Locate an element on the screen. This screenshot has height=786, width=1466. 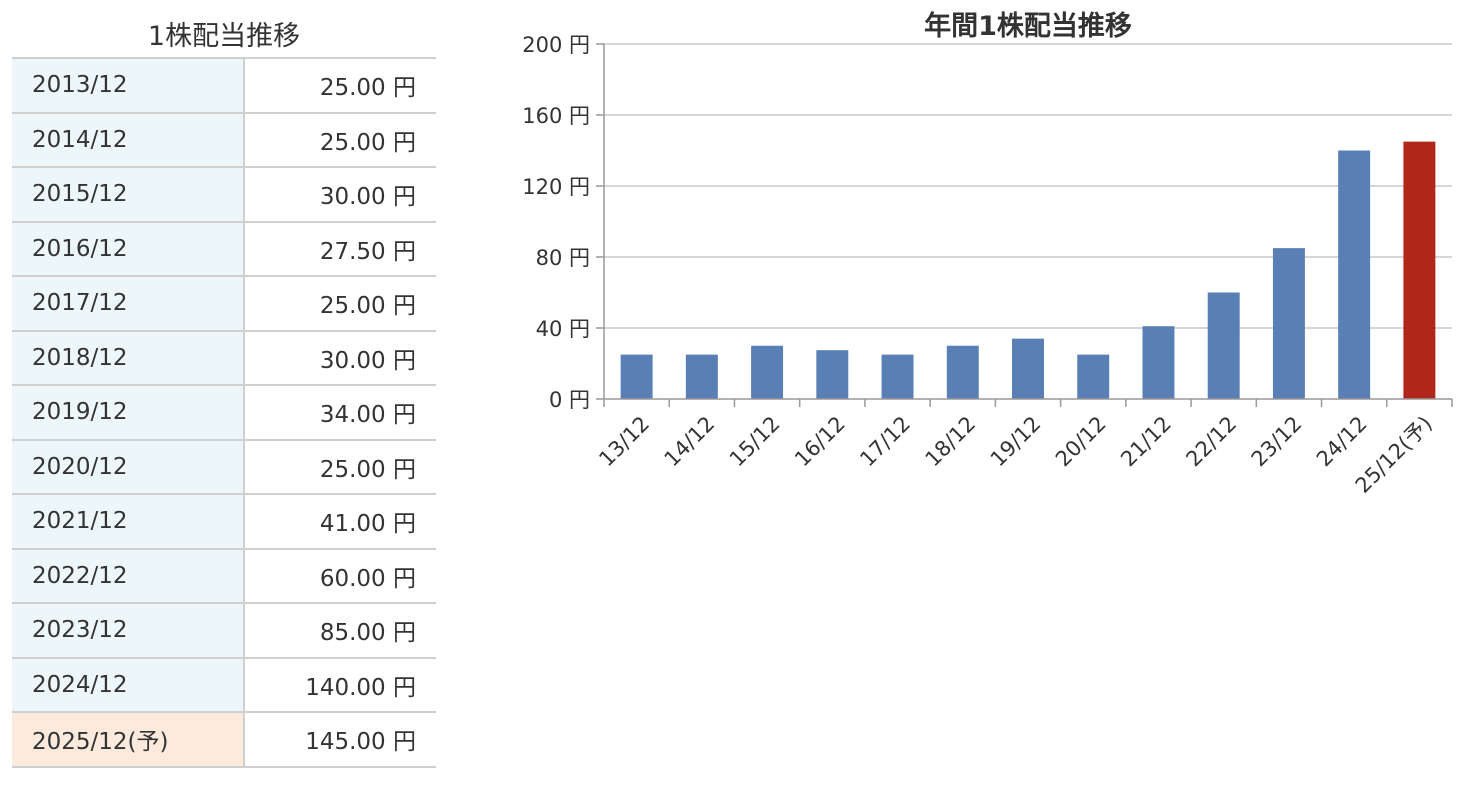
table-title: 1株配当推移 is located at coordinates (224, 36).